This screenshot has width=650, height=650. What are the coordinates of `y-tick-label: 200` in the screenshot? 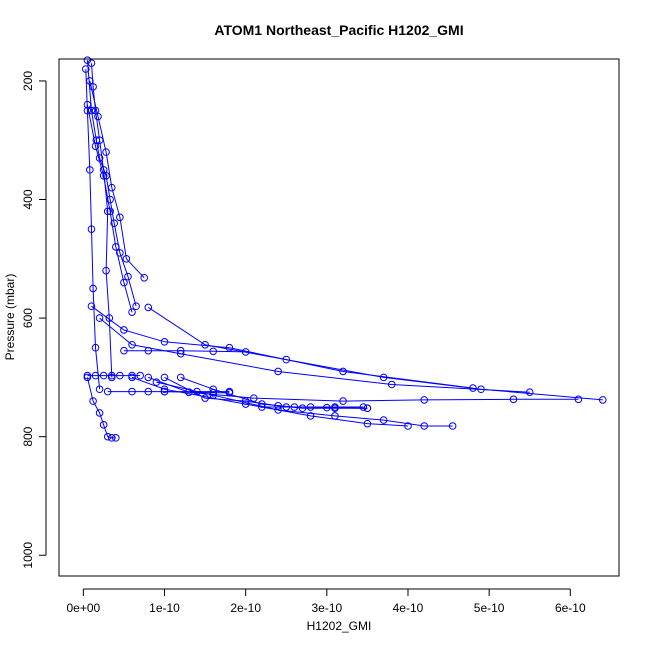 It's located at (28, 81).